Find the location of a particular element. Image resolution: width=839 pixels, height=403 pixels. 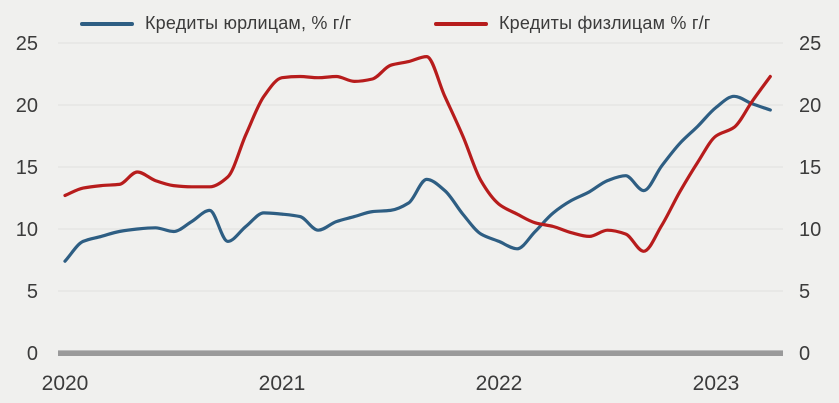

y-axis-label-left: 10 is located at coordinates (27, 230).